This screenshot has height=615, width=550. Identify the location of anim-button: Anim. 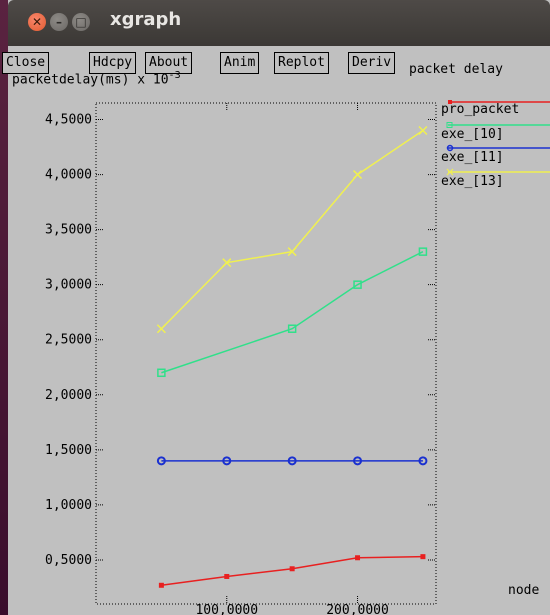
(240, 63).